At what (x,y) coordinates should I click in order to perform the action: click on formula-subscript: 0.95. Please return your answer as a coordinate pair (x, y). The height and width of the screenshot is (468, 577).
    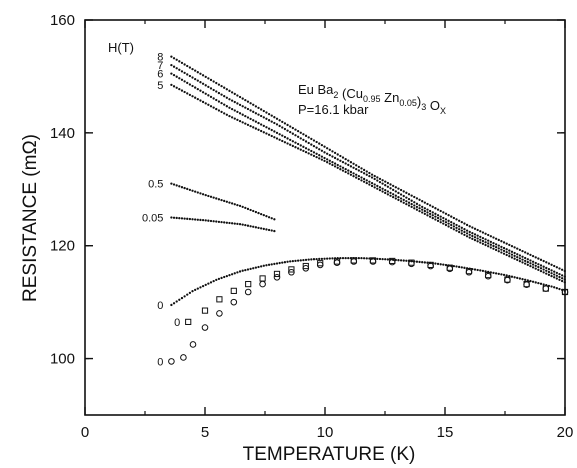
    Looking at the image, I should click on (372, 99).